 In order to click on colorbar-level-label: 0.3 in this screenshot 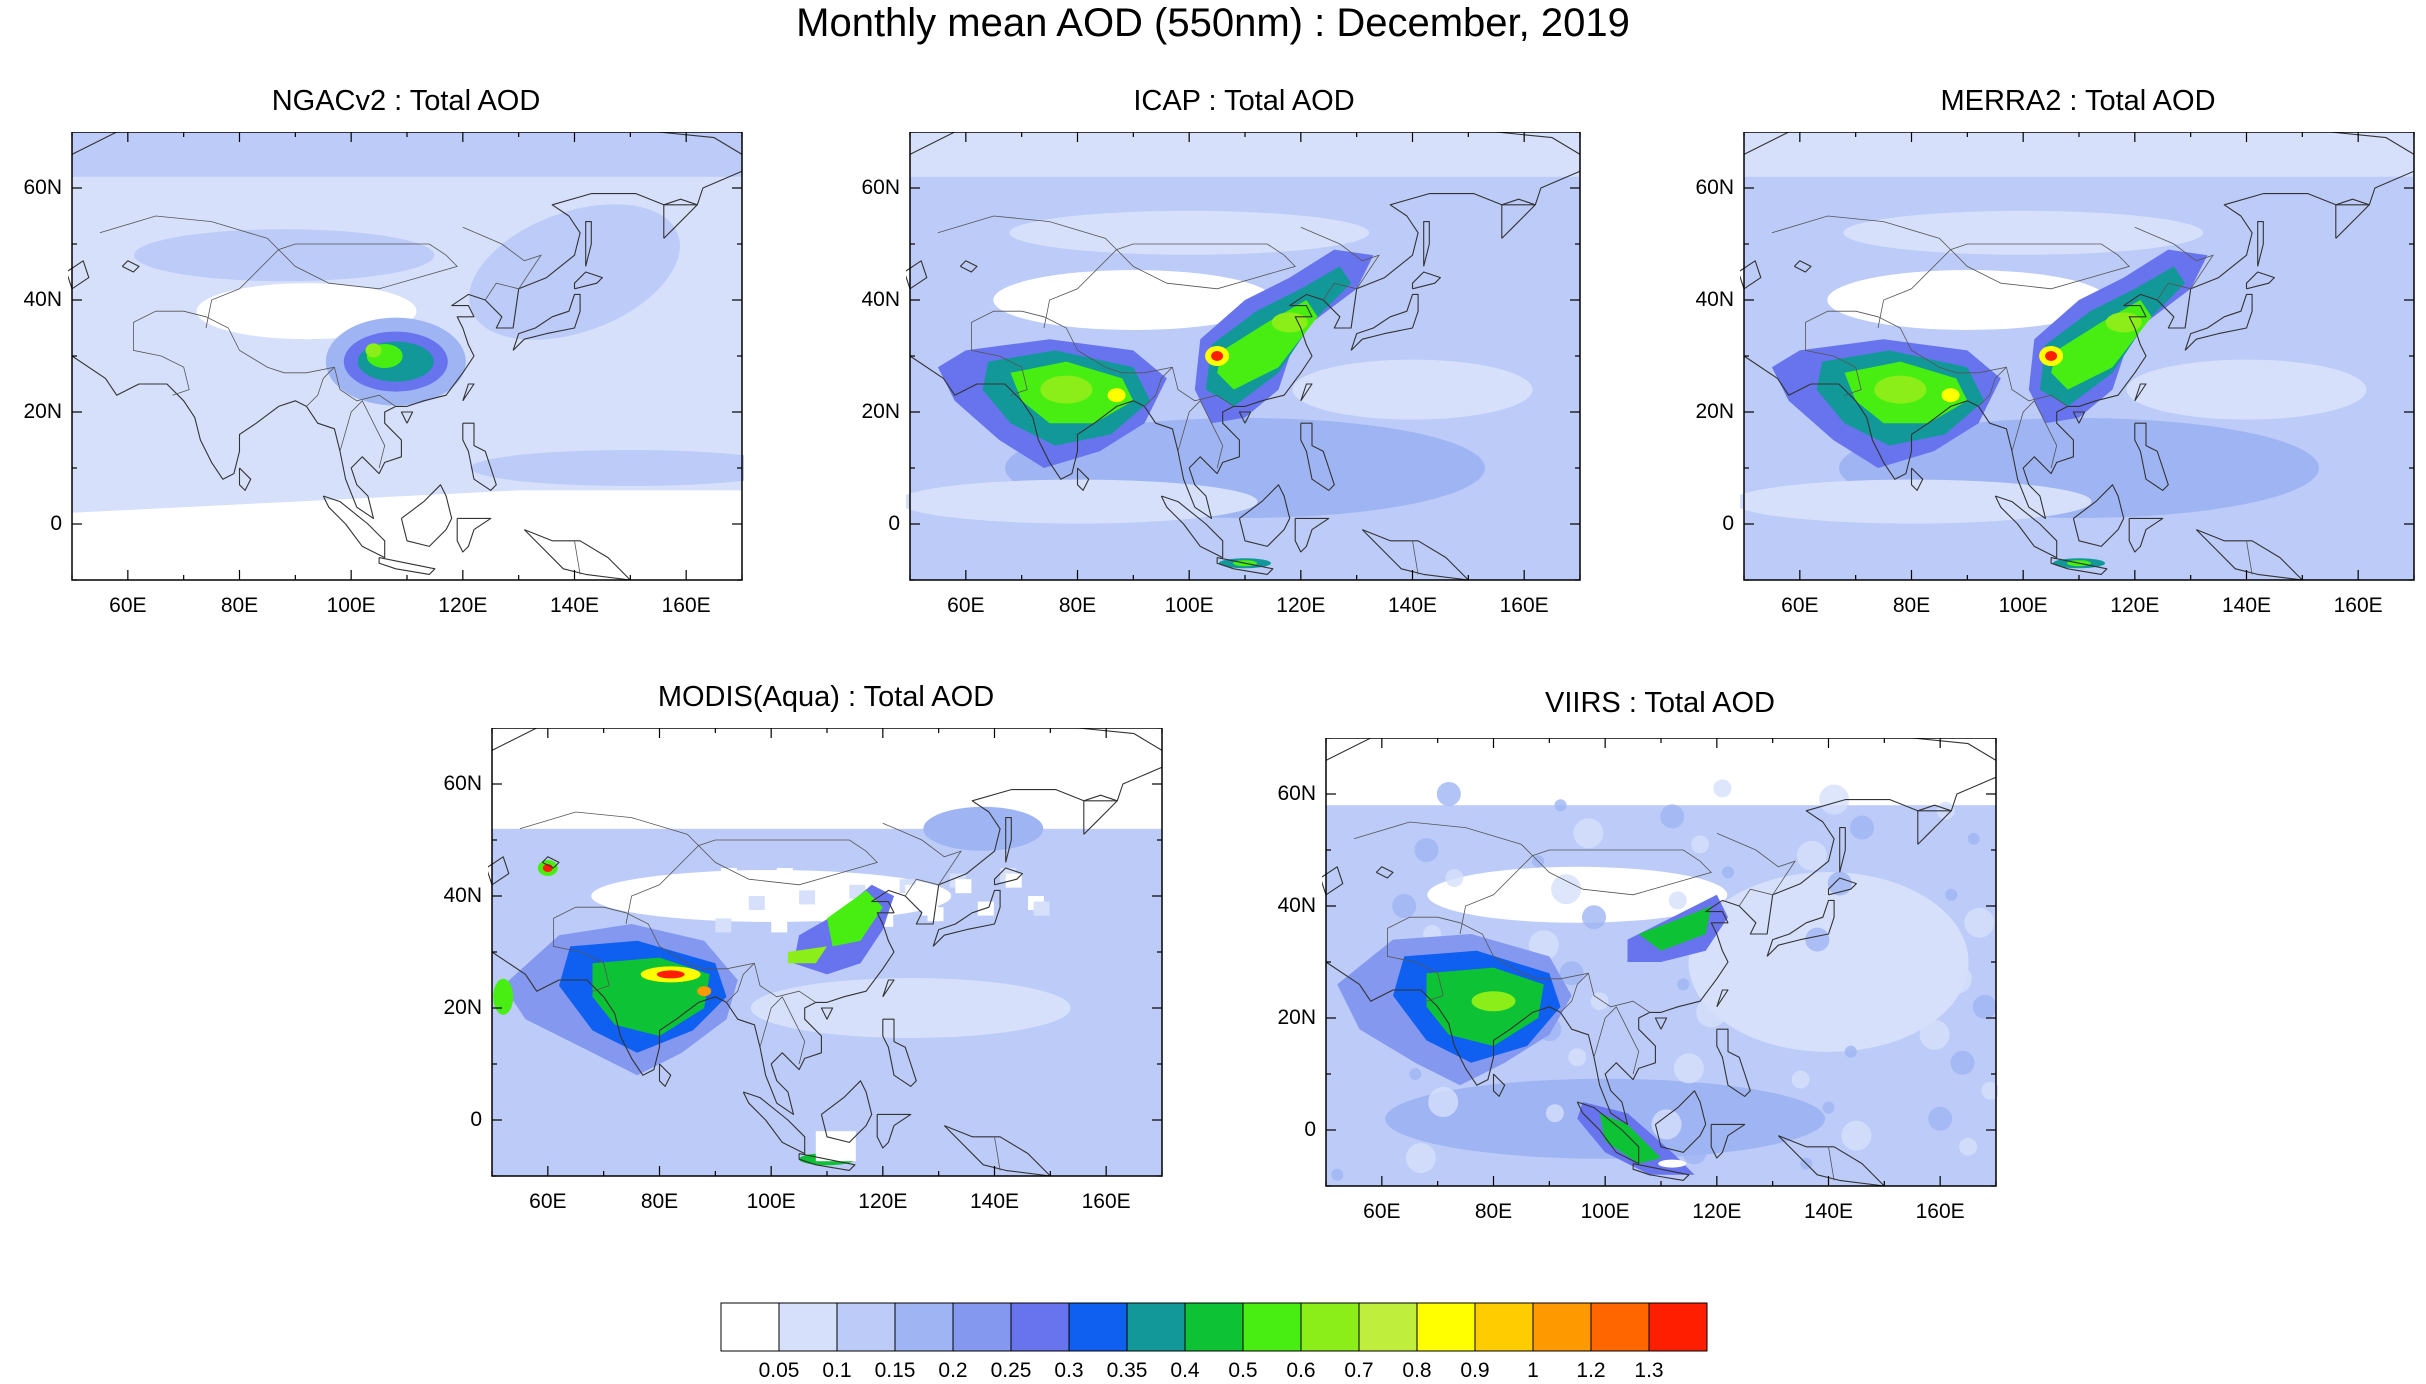, I will do `click(1069, 1370)`.